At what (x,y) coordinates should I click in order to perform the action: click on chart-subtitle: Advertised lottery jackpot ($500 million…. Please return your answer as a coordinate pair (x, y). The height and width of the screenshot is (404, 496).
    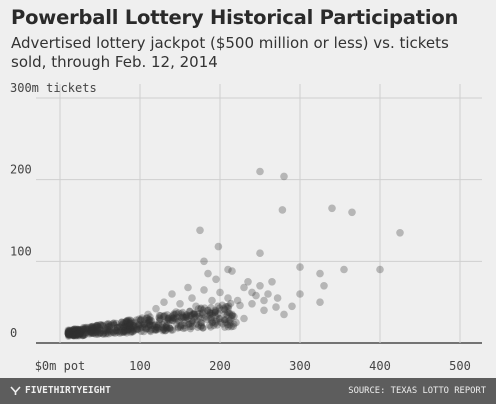
    Looking at the image, I should click on (230, 52).